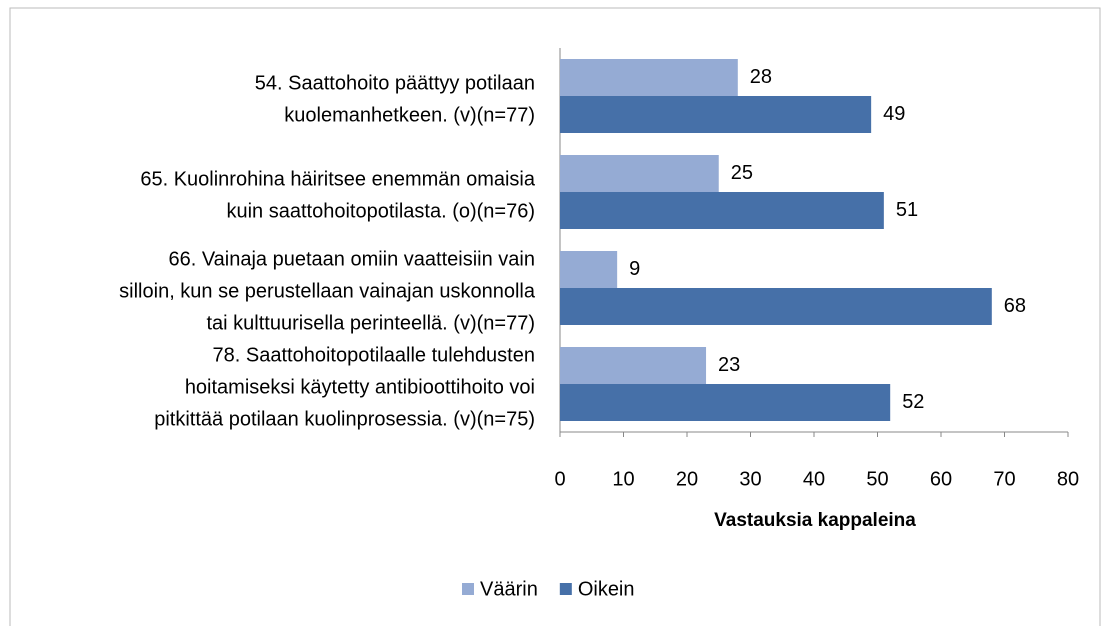 This screenshot has height=626, width=1111. I want to click on x-tick-label: 70, so click(1004, 479).